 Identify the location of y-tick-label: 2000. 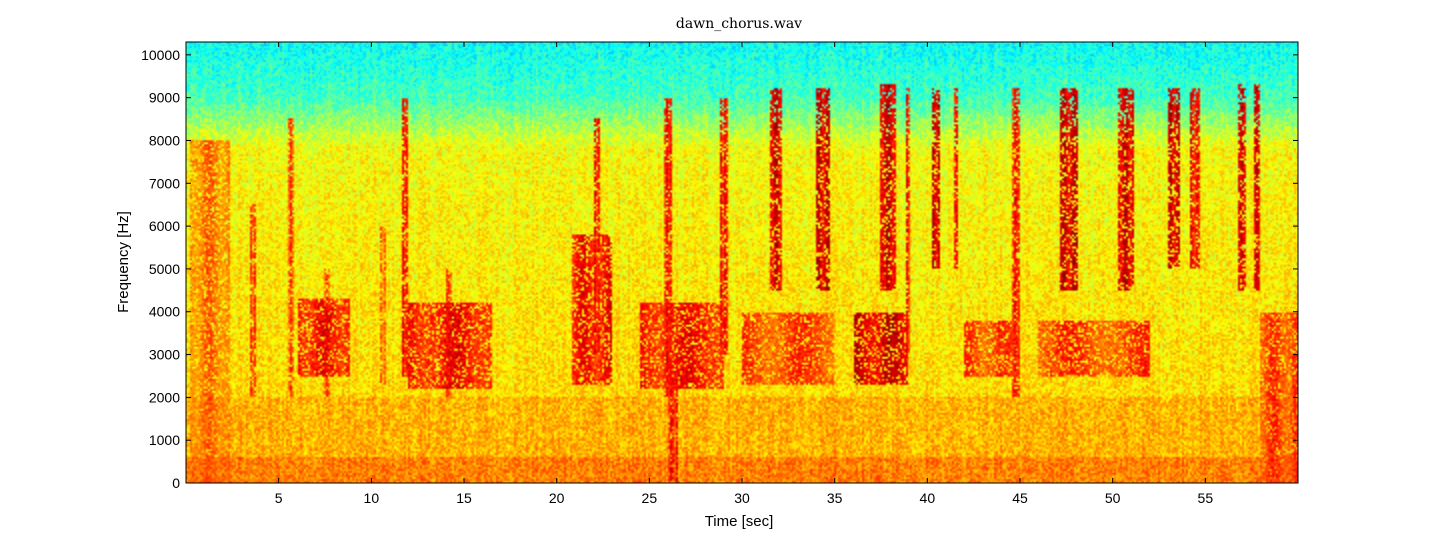
(164, 397).